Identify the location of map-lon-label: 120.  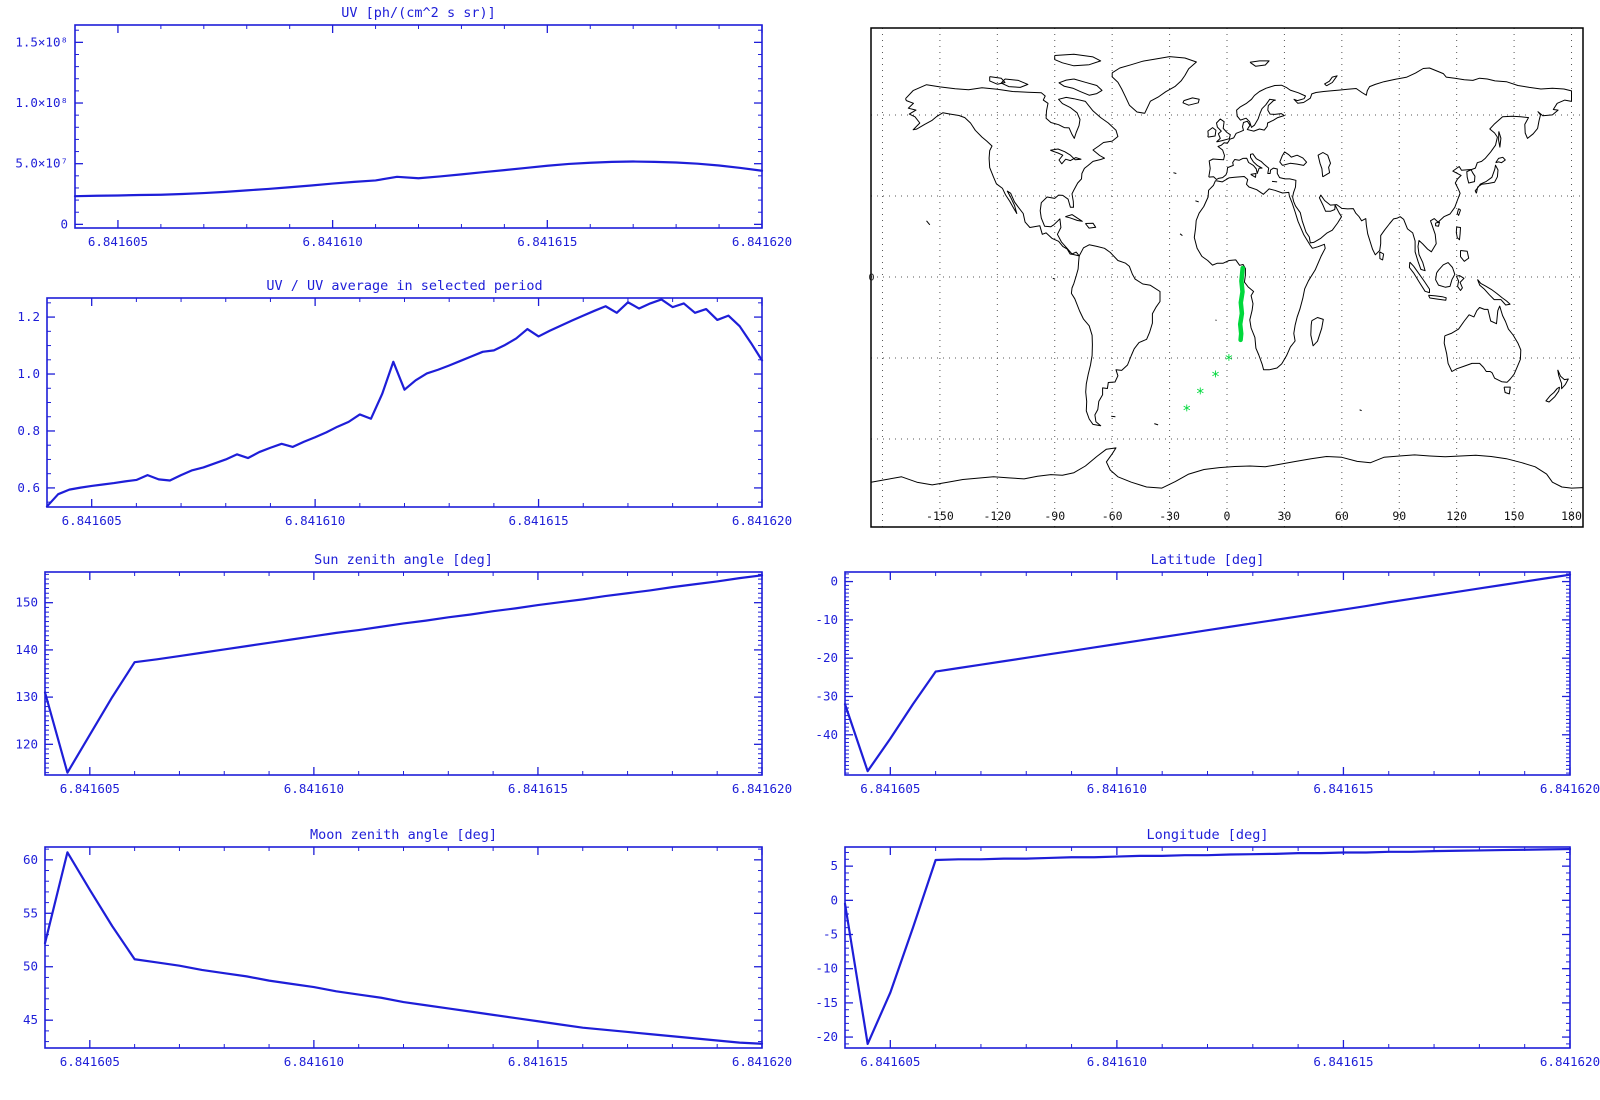
(1456, 516).